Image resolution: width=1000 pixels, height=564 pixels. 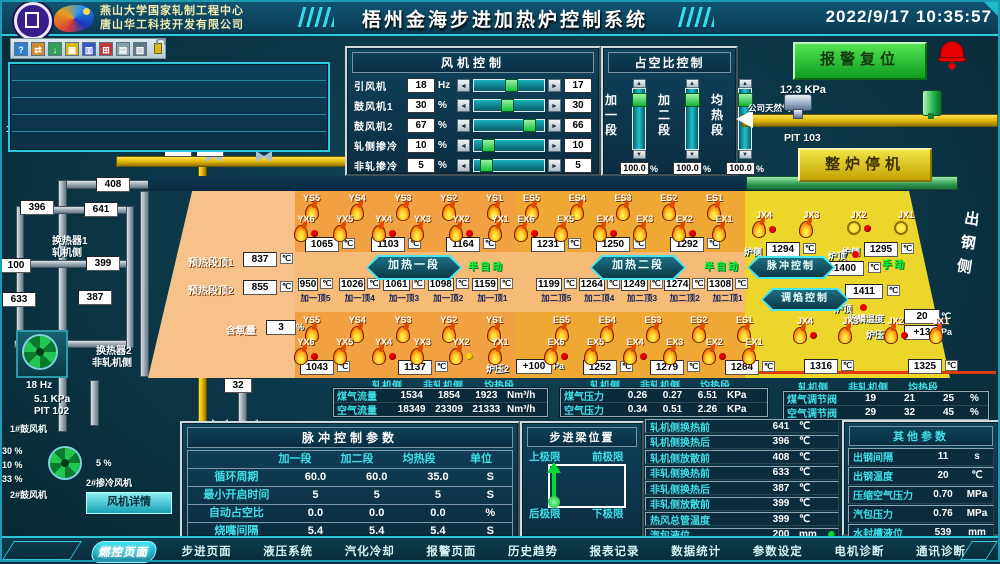 I want to click on heating1-zone-button: 加热一段, so click(x=414, y=267).